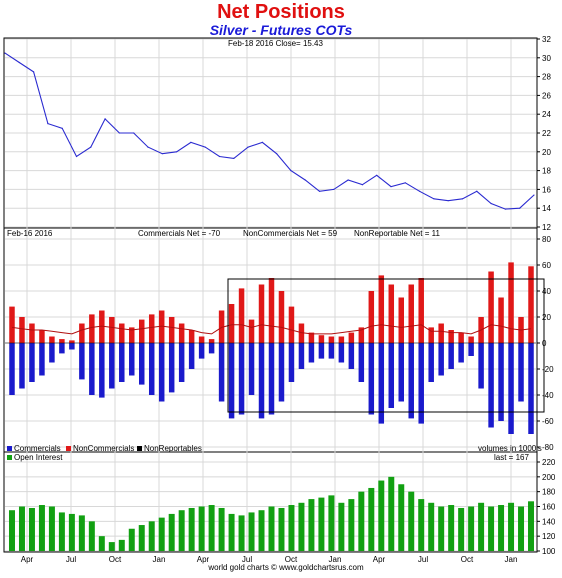 The height and width of the screenshot is (578, 562). Describe the element at coordinates (546, 152) in the screenshot. I see `price-y-tick-label: 20` at that location.